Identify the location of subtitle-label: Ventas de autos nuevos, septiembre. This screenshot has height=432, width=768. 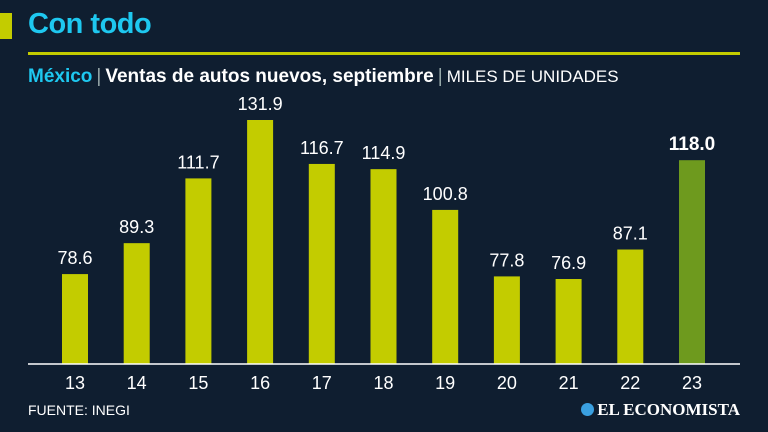
(269, 76).